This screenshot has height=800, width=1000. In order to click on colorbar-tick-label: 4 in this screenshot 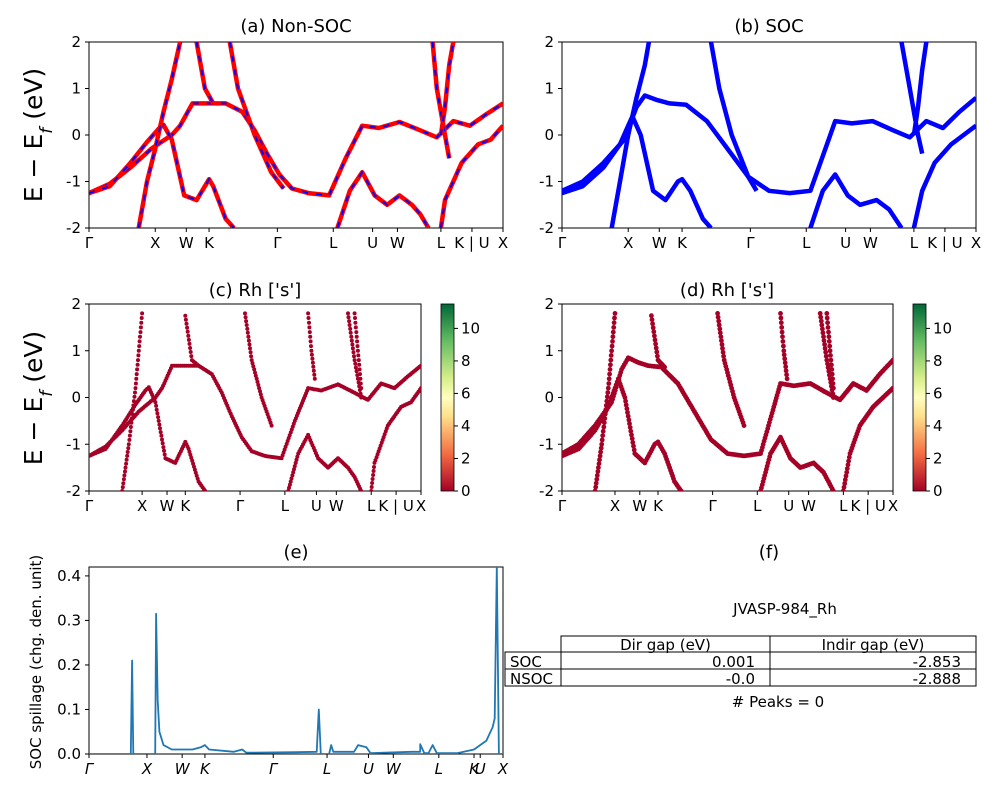, I will do `click(466, 426)`.